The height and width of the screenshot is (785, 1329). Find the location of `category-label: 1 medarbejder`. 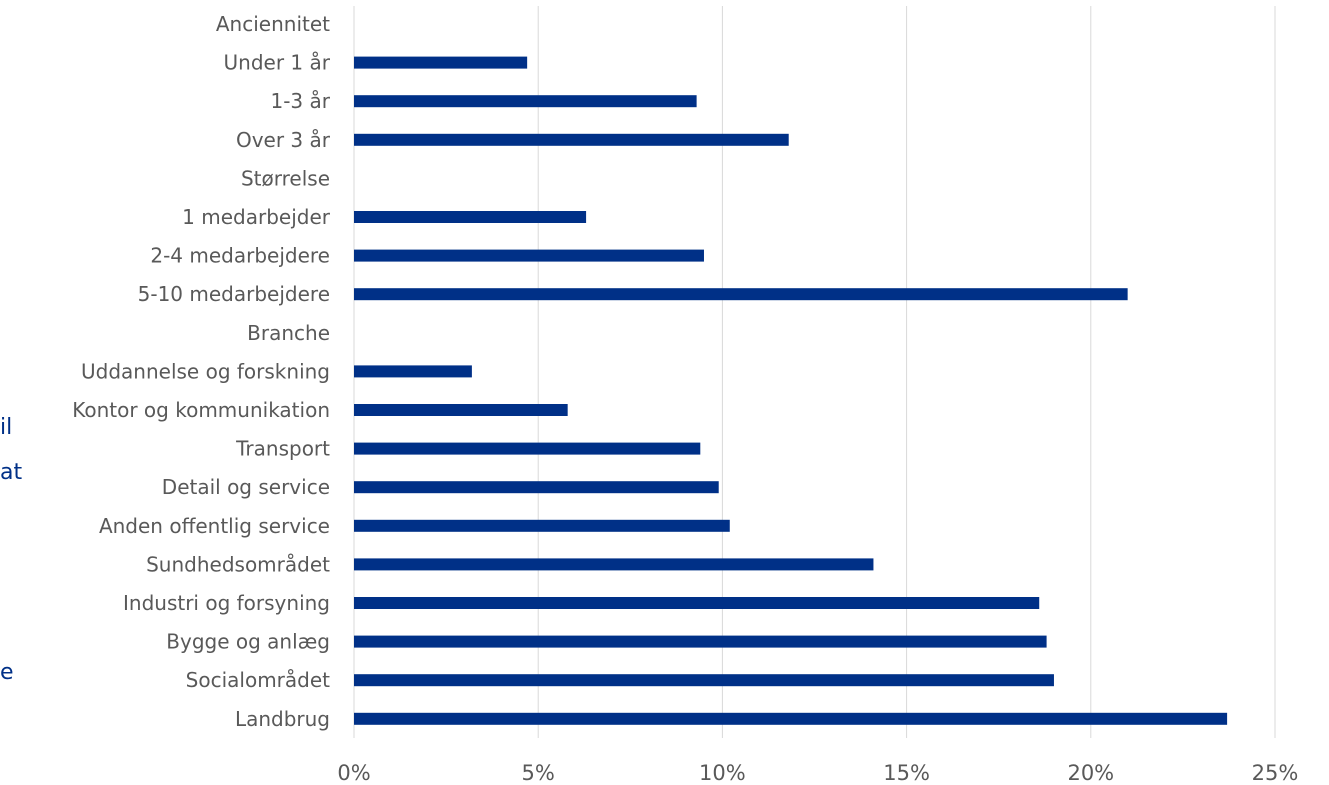

category-label: 1 medarbejder is located at coordinates (256, 217).